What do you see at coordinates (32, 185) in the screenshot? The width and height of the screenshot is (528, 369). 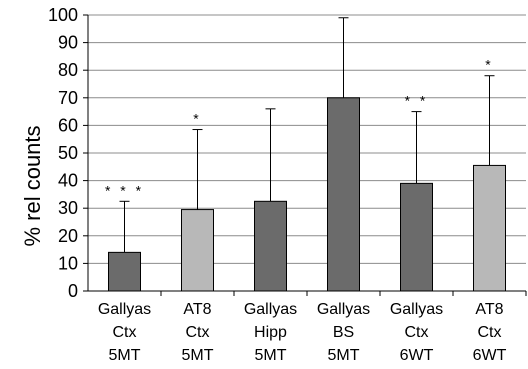 I see `y-axis-title: % rel counts` at bounding box center [32, 185].